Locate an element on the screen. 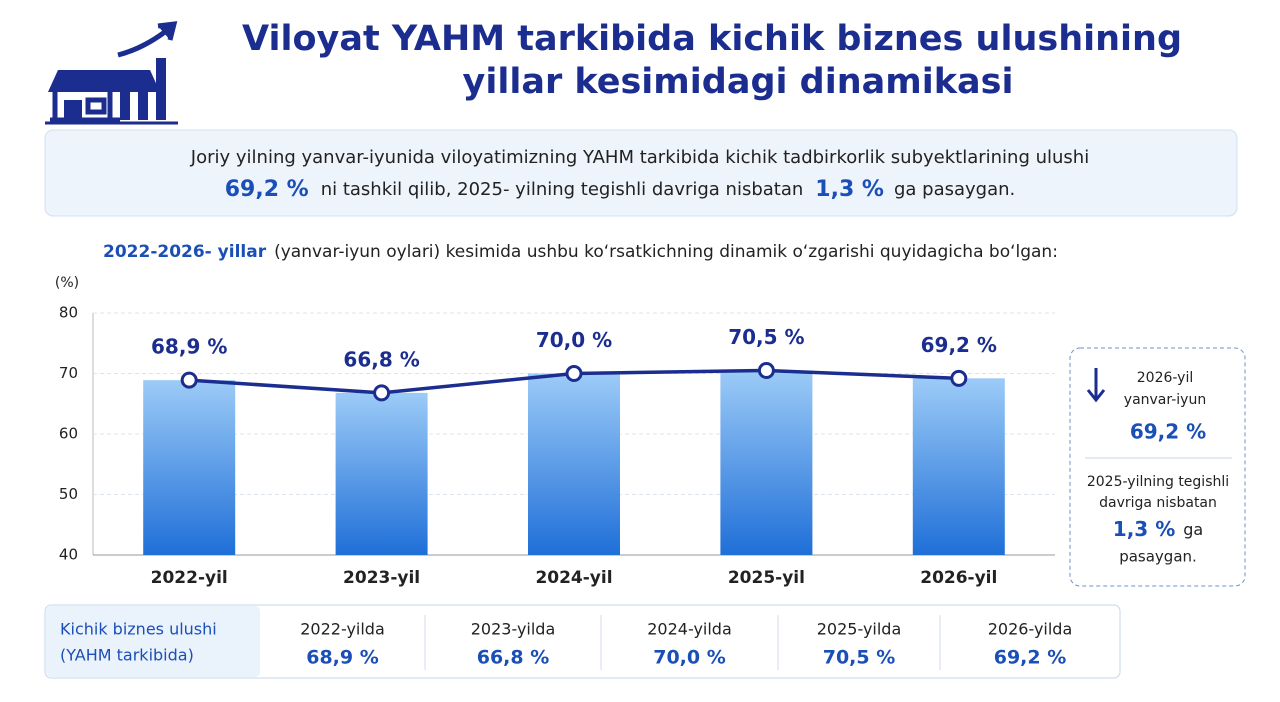  y-unit: (%) is located at coordinates (67, 283).